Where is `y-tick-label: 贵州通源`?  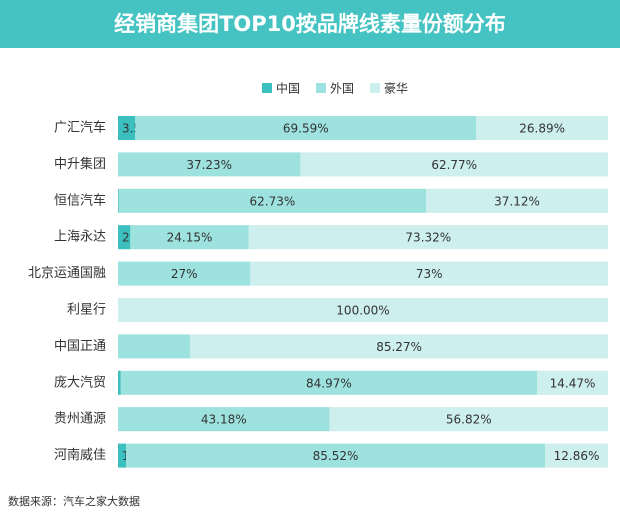
y-tick-label: 贵州通源 is located at coordinates (80, 419).